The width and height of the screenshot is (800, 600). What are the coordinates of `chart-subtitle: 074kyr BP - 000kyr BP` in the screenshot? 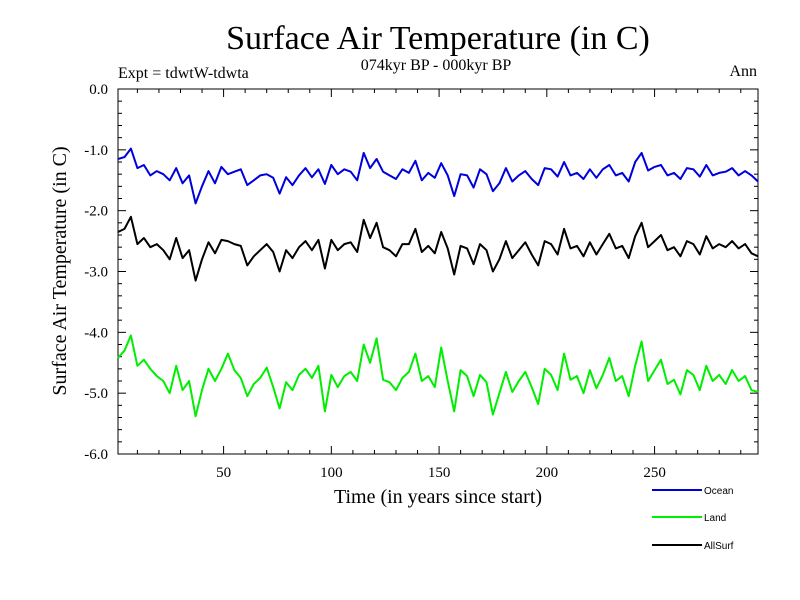 It's located at (436, 65).